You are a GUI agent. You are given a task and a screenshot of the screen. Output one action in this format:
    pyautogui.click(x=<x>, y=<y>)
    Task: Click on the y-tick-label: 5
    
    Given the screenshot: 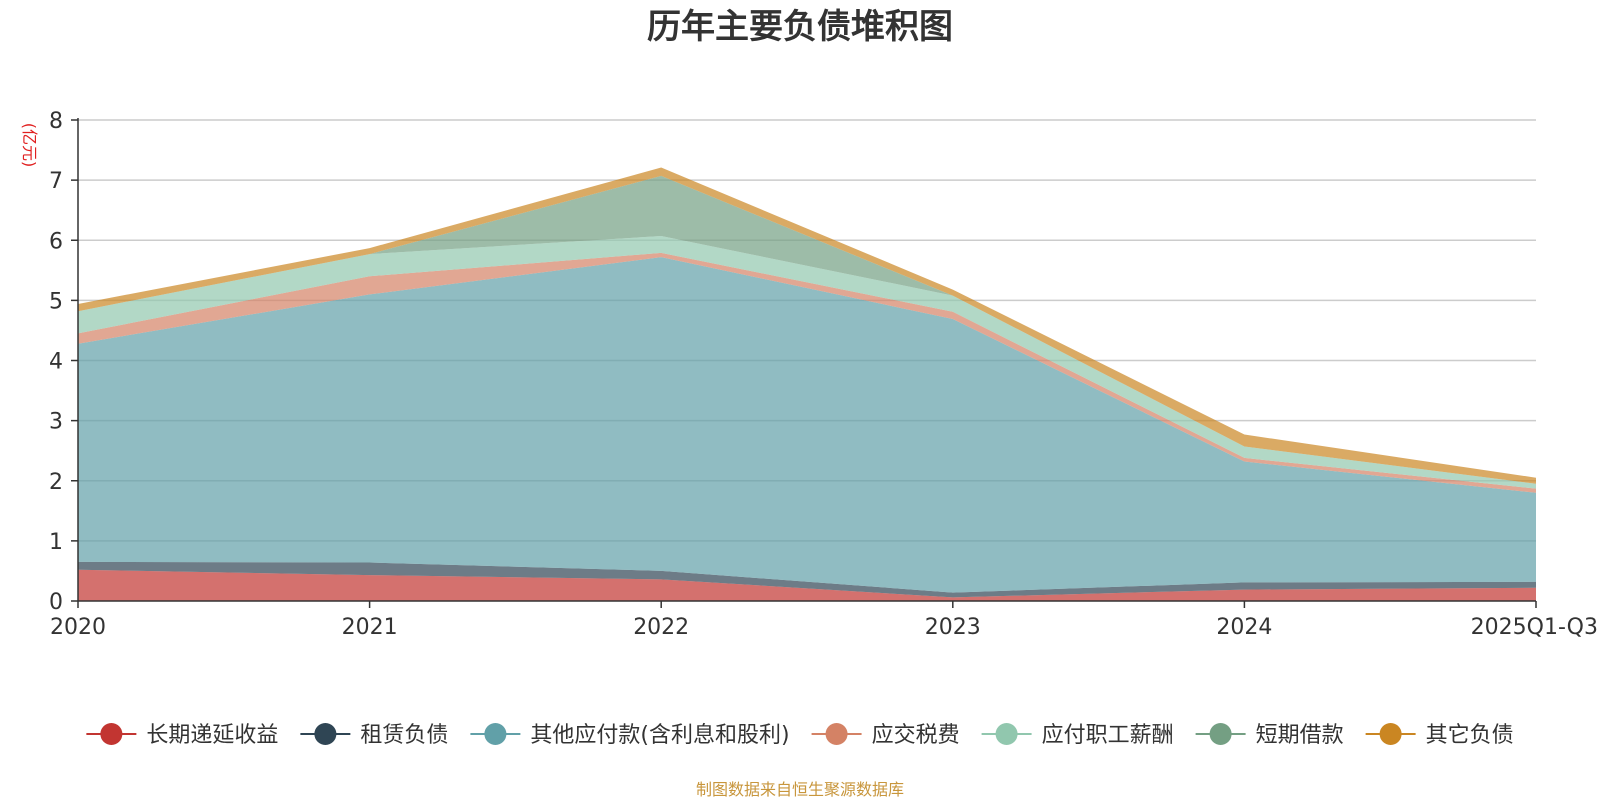 What is the action you would take?
    pyautogui.click(x=56, y=301)
    